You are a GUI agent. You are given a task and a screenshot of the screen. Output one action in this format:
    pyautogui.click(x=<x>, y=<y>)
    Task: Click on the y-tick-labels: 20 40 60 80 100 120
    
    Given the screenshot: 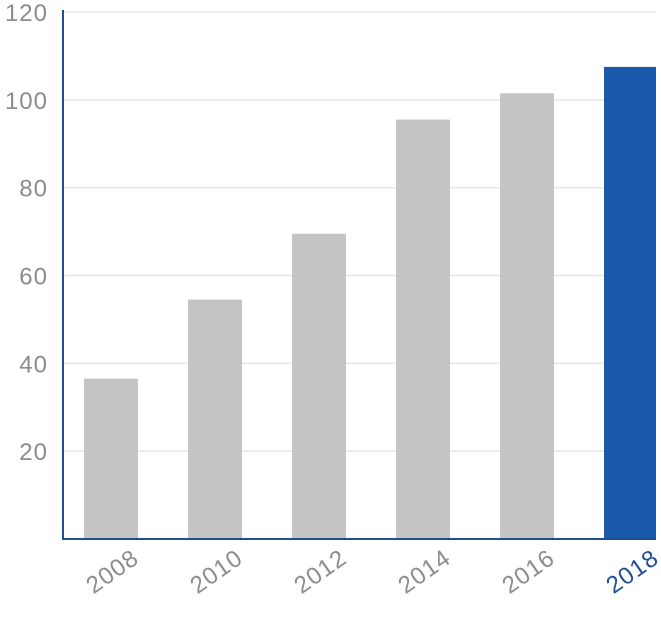 What is the action you would take?
    pyautogui.click(x=26, y=233)
    